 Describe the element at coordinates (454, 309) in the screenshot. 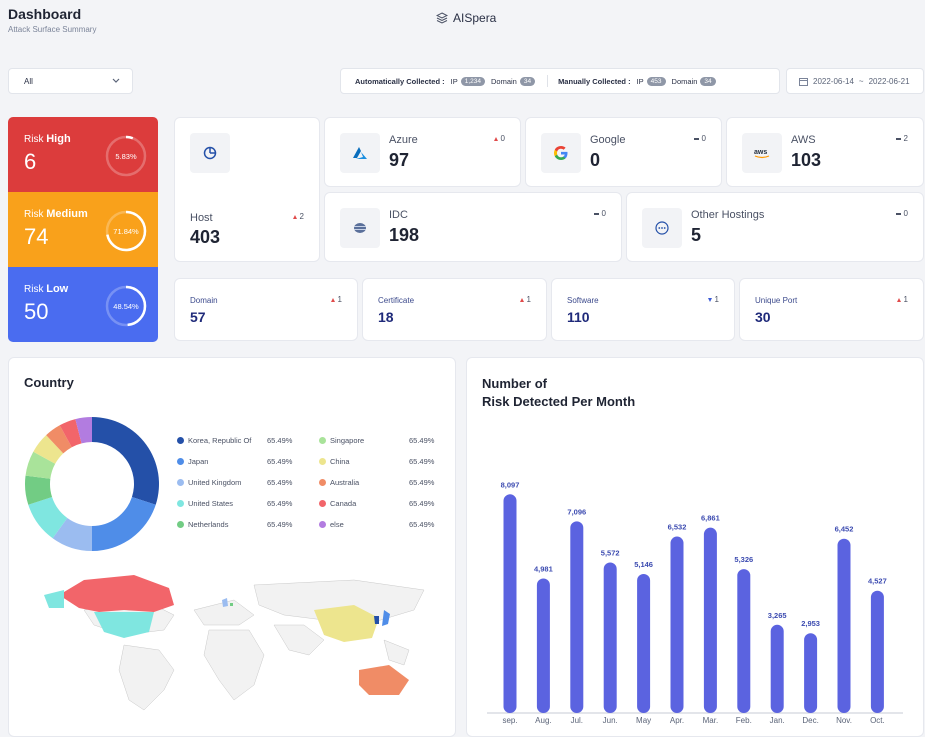

I see `certificate-card: Certificate 18 1` at that location.